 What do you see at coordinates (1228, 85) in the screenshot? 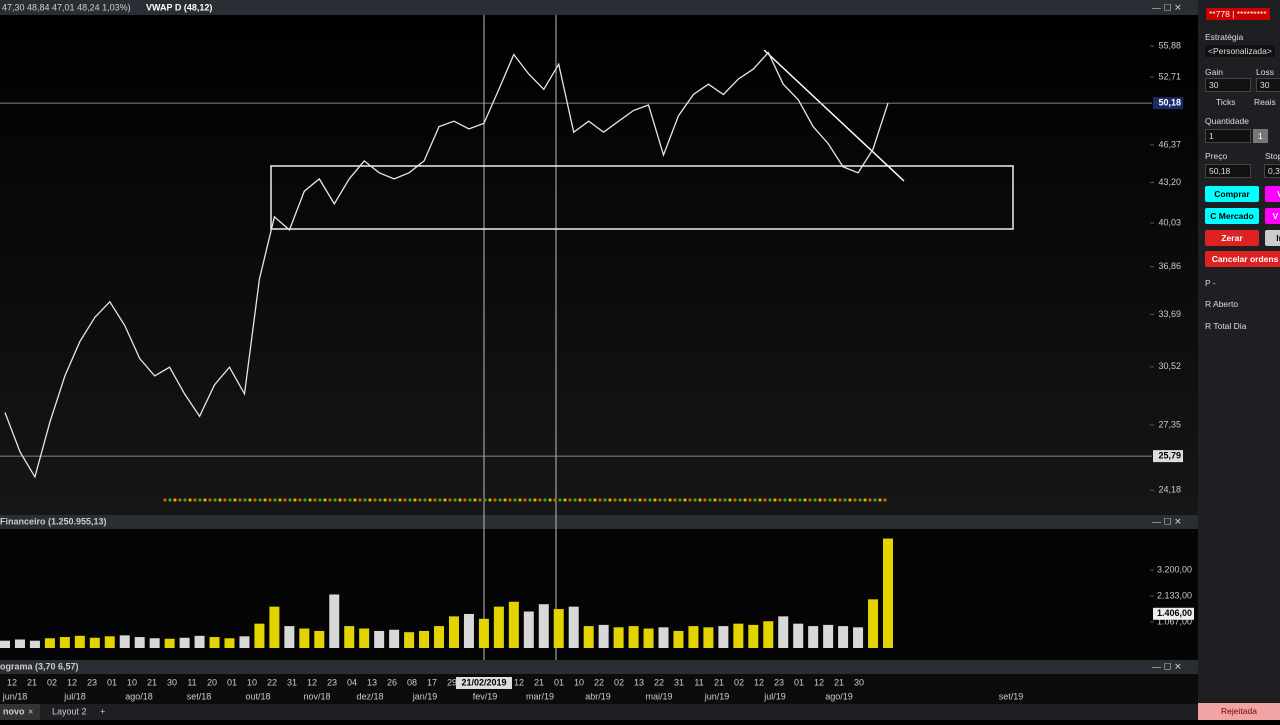
I see `gain-input: 30` at bounding box center [1228, 85].